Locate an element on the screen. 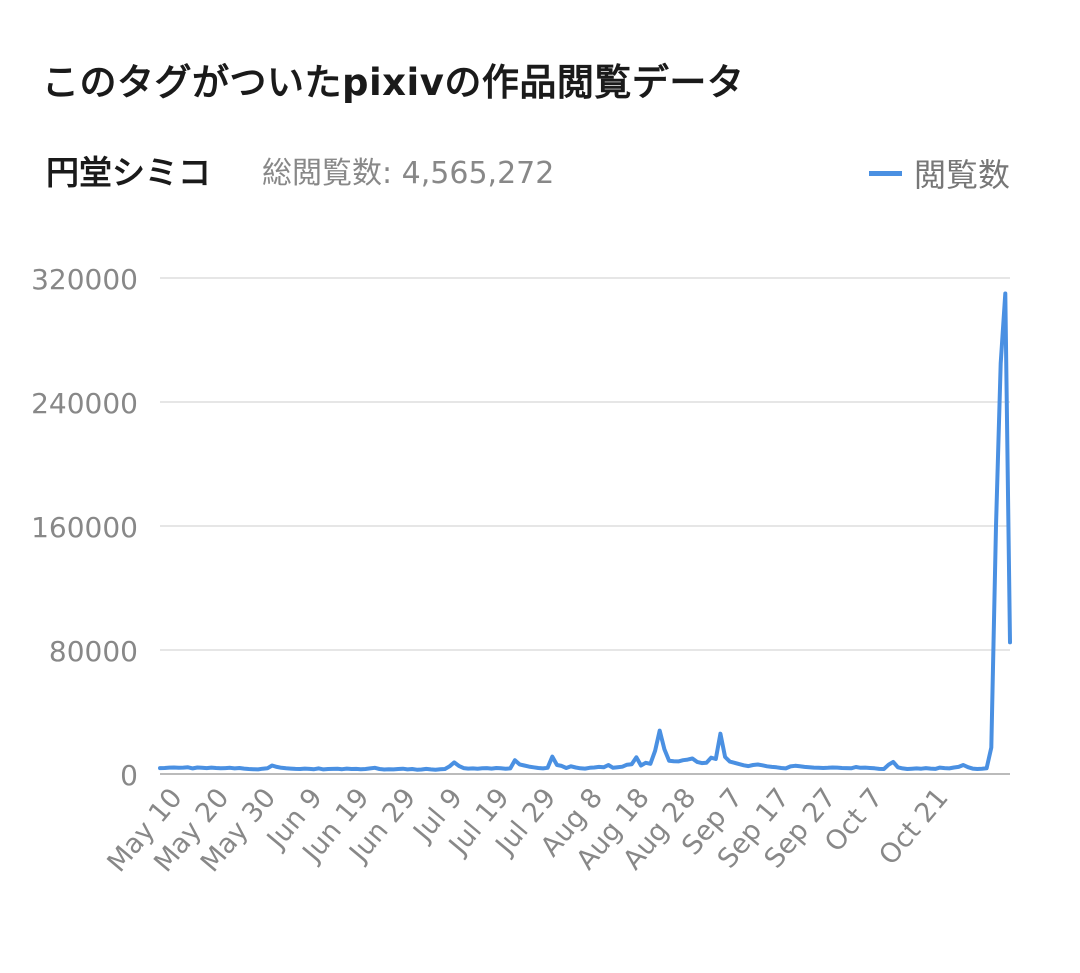 The width and height of the screenshot is (1080, 973). y-tick-label: 160000 is located at coordinates (84, 527).